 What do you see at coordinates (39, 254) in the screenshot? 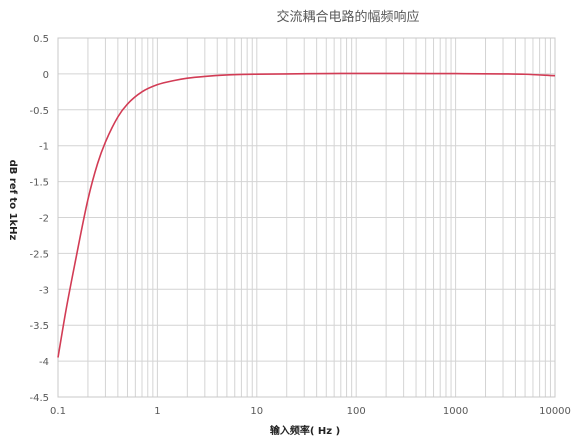
I see `y-tick-label: -2.5` at bounding box center [39, 254].